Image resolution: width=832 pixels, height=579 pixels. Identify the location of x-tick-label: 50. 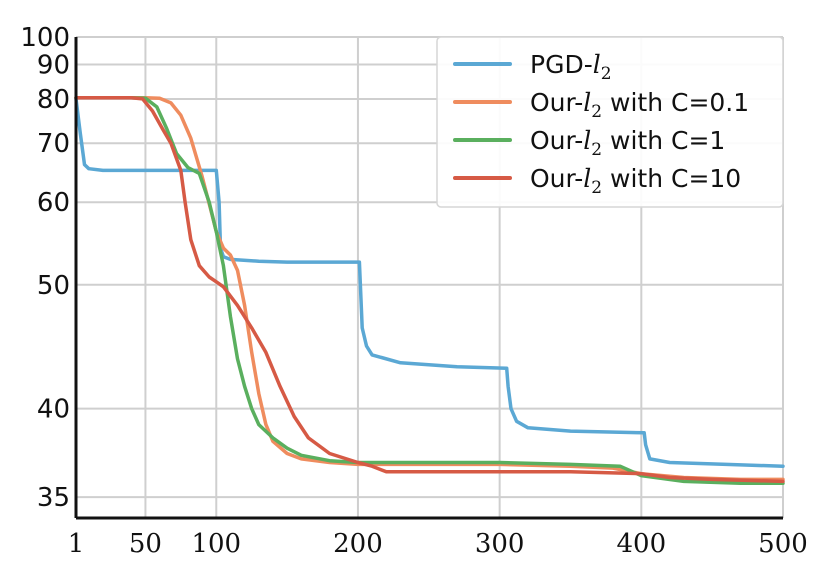
(145, 544).